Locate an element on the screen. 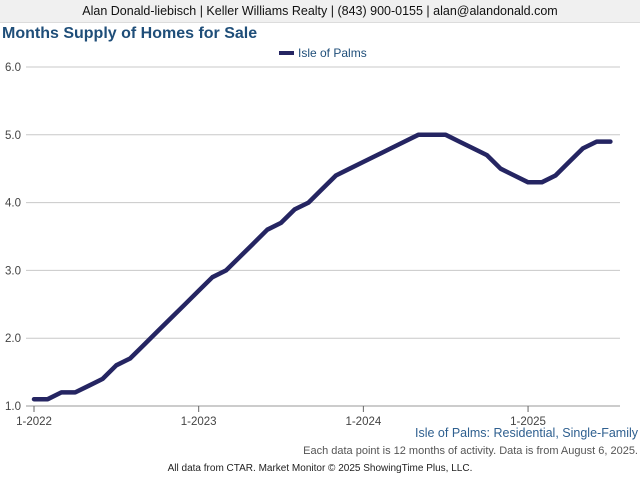 The width and height of the screenshot is (640, 480). y-tick-label: 4.0 is located at coordinates (13, 204).